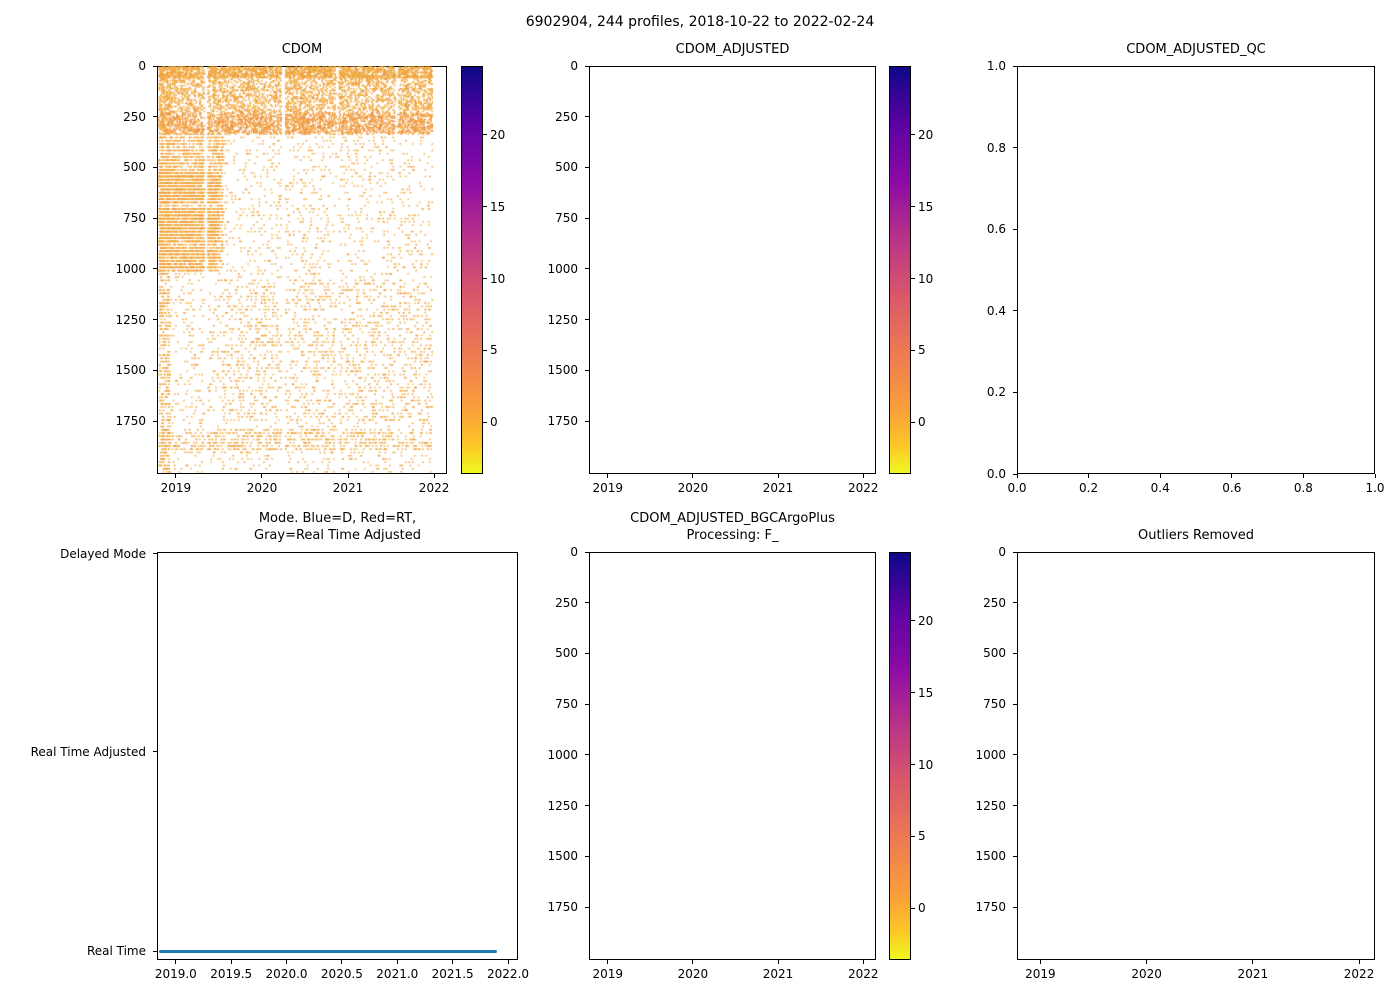  I want to click on colorbar-tick-label: 0, so click(494, 422).